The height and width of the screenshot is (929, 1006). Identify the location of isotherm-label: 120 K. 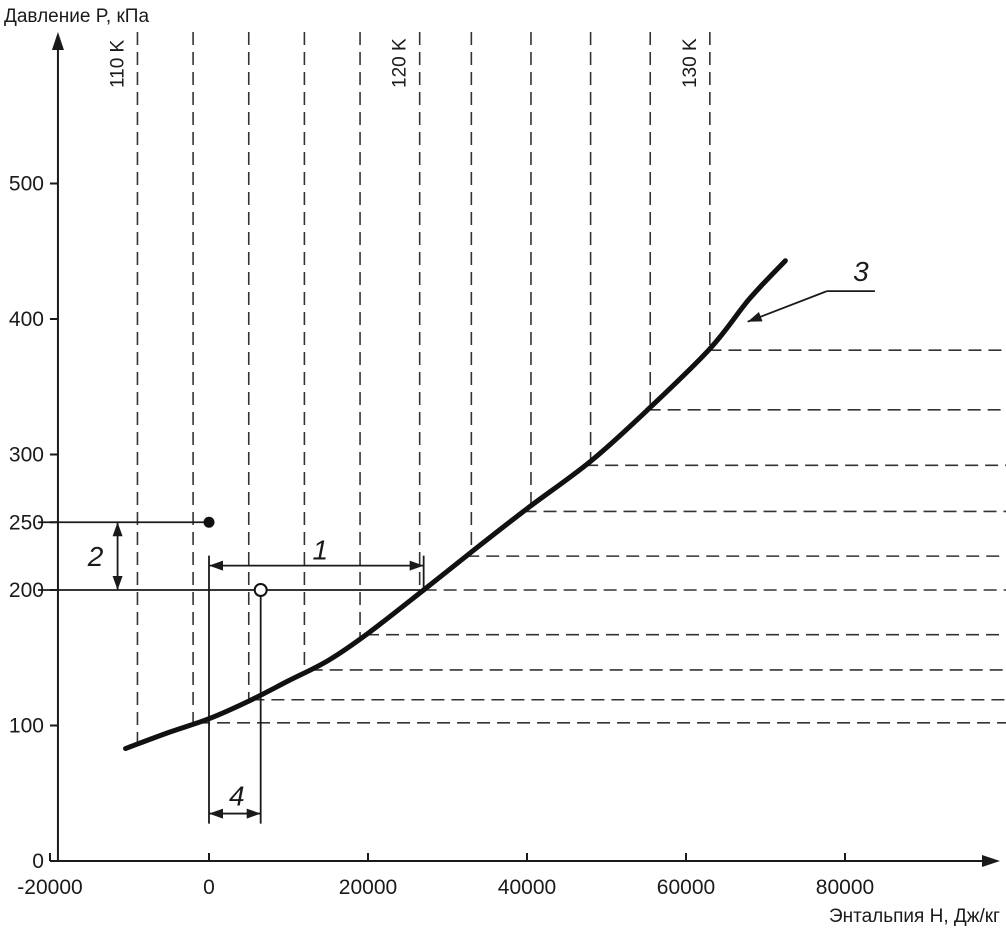
(400, 63).